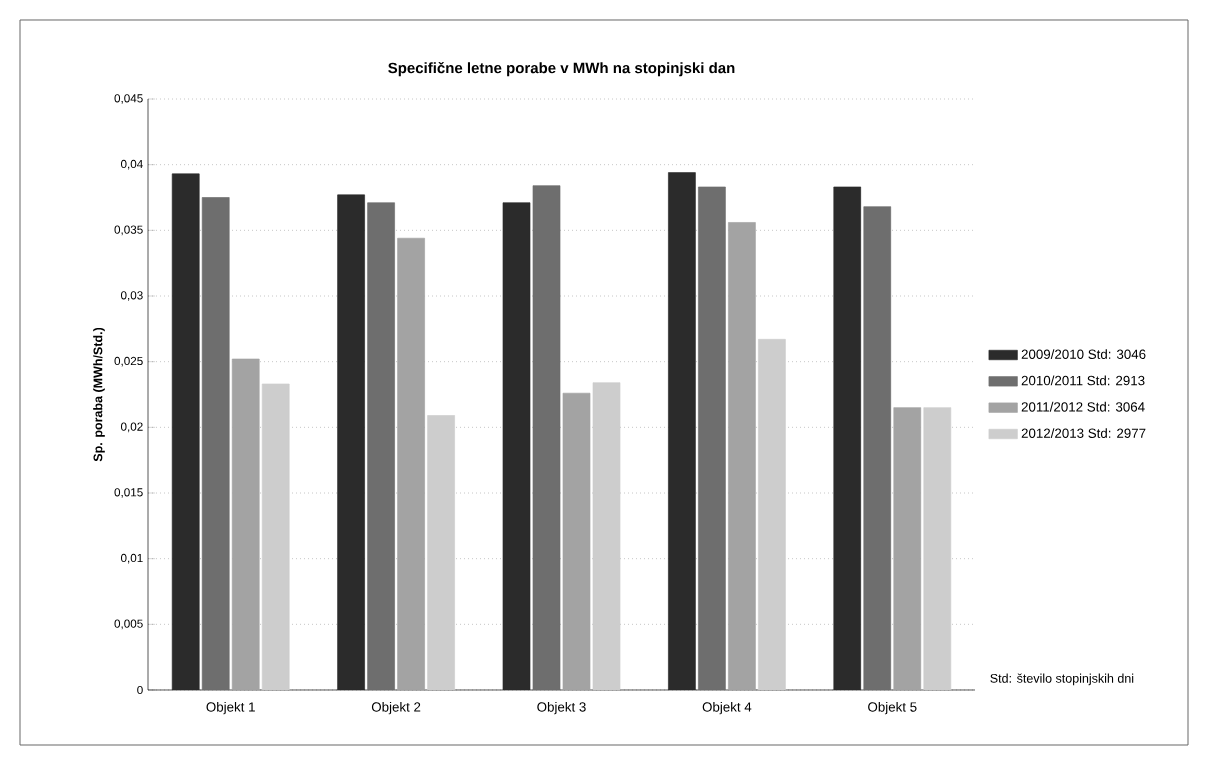  Describe the element at coordinates (140, 690) in the screenshot. I see `y-tick-label: 0` at that location.